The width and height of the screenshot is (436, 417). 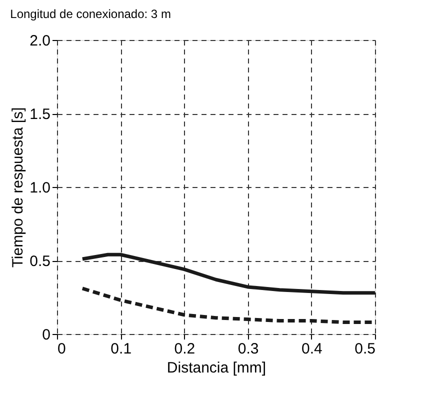 I want to click on y-tick-label: 0, so click(x=46, y=335).